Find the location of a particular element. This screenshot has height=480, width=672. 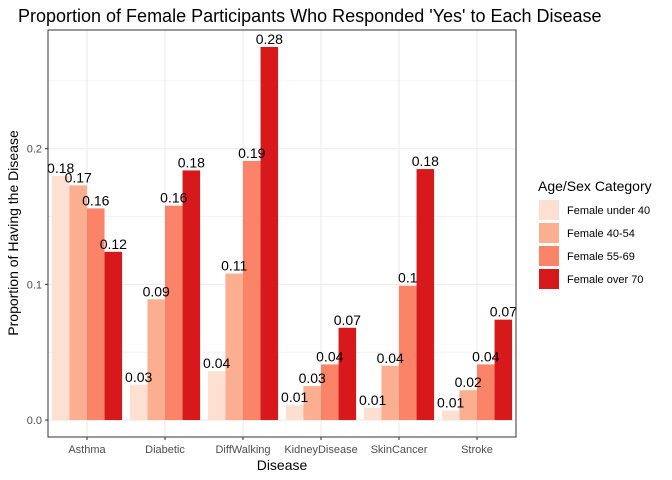

y-tick-label: 0.2 is located at coordinates (34, 150).